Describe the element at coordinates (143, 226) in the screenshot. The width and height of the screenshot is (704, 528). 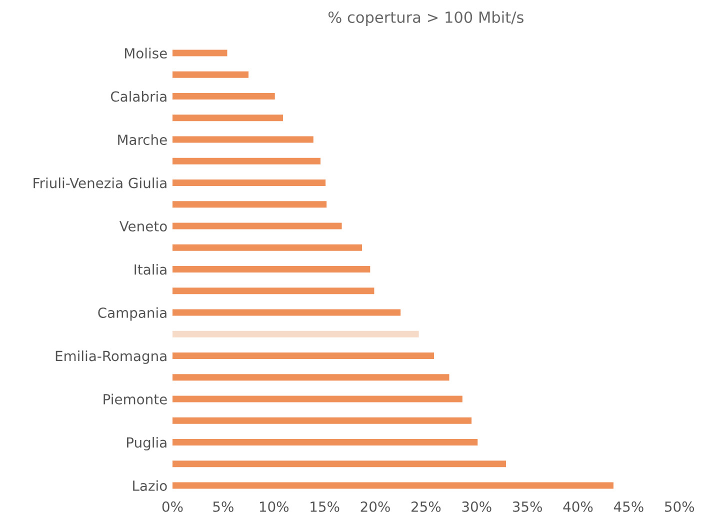
I see `y-tick-label: Veneto` at that location.